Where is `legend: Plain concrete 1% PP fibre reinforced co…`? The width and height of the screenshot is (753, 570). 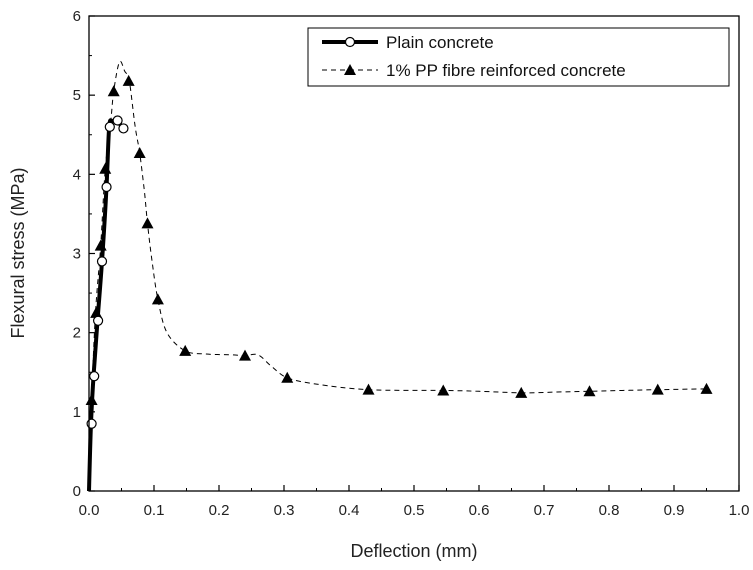 legend: Plain concrete 1% PP fibre reinforced co… is located at coordinates (518, 57).